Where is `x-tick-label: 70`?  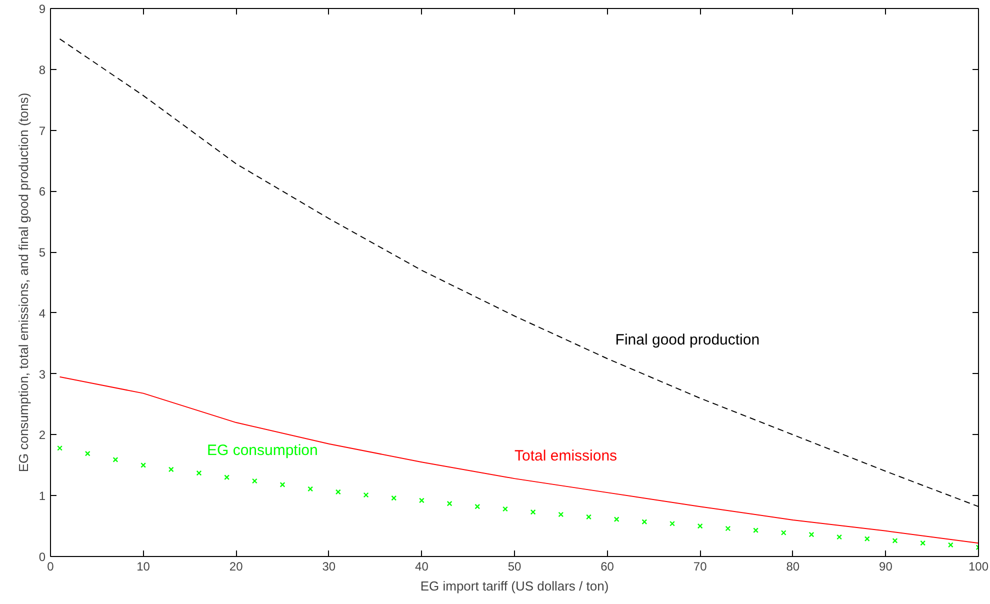
x-tick-label: 70 is located at coordinates (700, 567).